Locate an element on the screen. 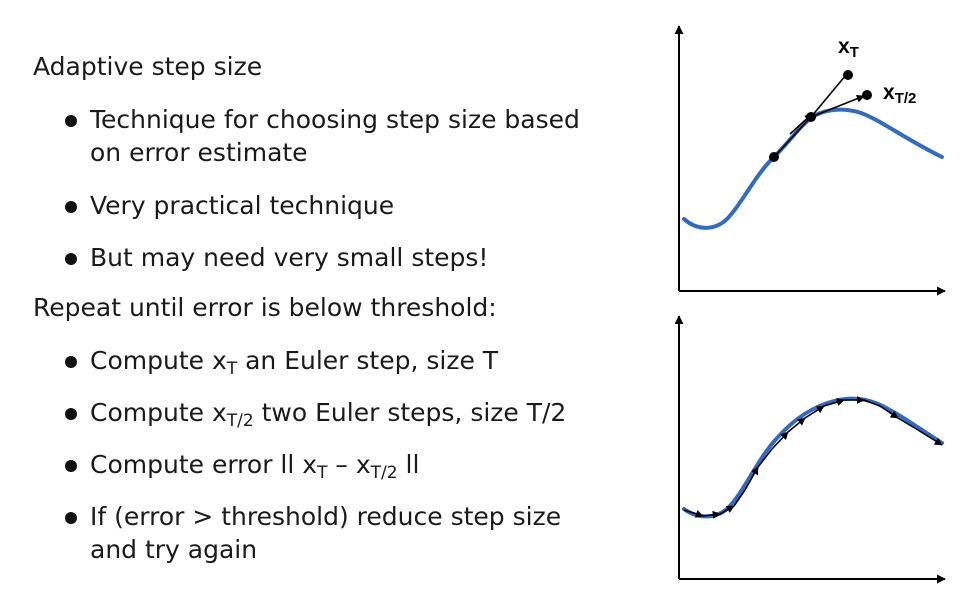 Image resolution: width=969 pixels, height=597 pixels. bullet-compute-error-sub1: T is located at coordinates (322, 473).